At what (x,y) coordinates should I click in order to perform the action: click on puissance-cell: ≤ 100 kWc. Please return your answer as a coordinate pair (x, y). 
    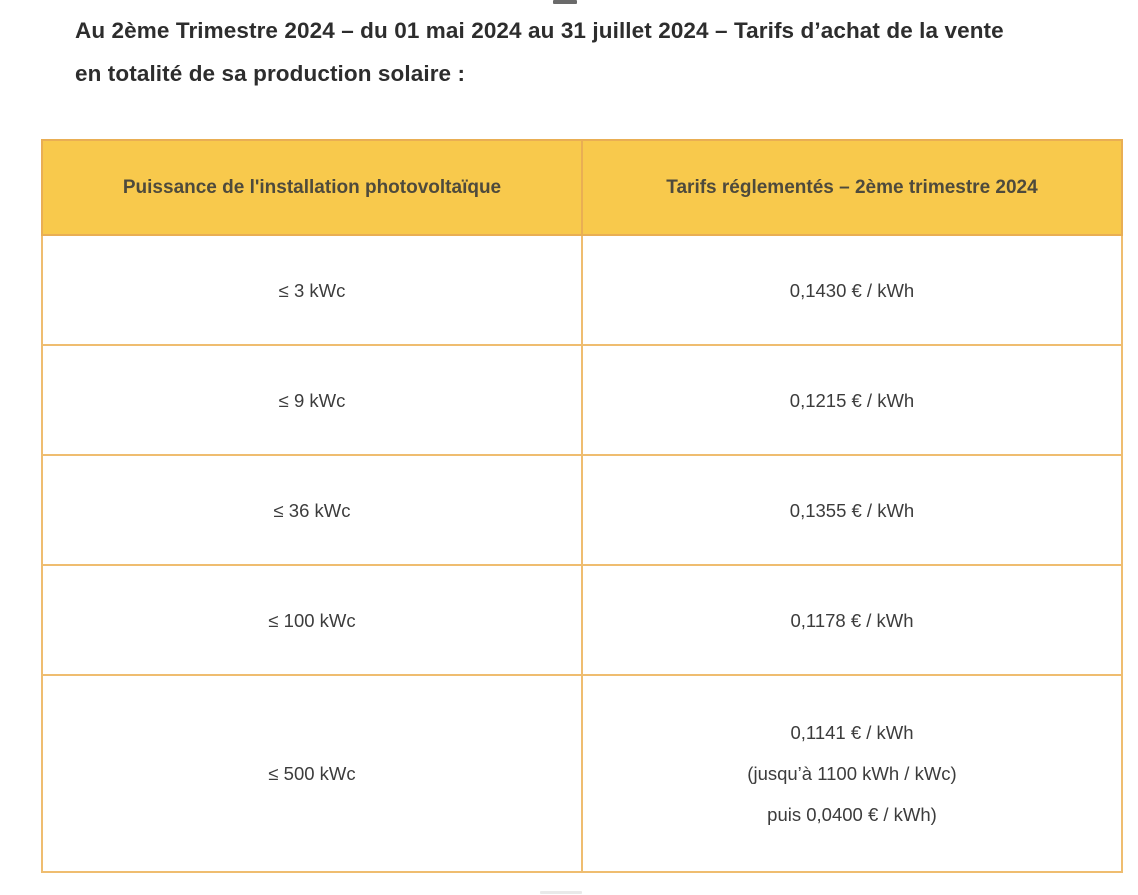
    Looking at the image, I should click on (312, 620).